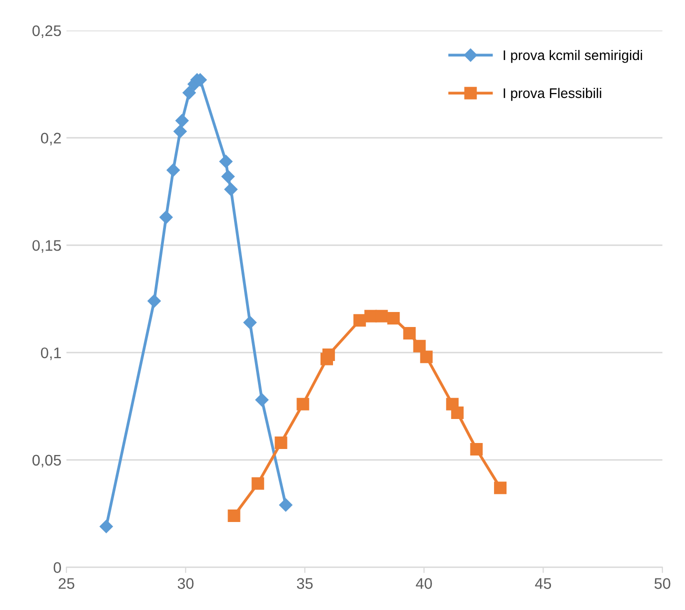  I want to click on y-tick-label: 0,05, so click(46, 461).